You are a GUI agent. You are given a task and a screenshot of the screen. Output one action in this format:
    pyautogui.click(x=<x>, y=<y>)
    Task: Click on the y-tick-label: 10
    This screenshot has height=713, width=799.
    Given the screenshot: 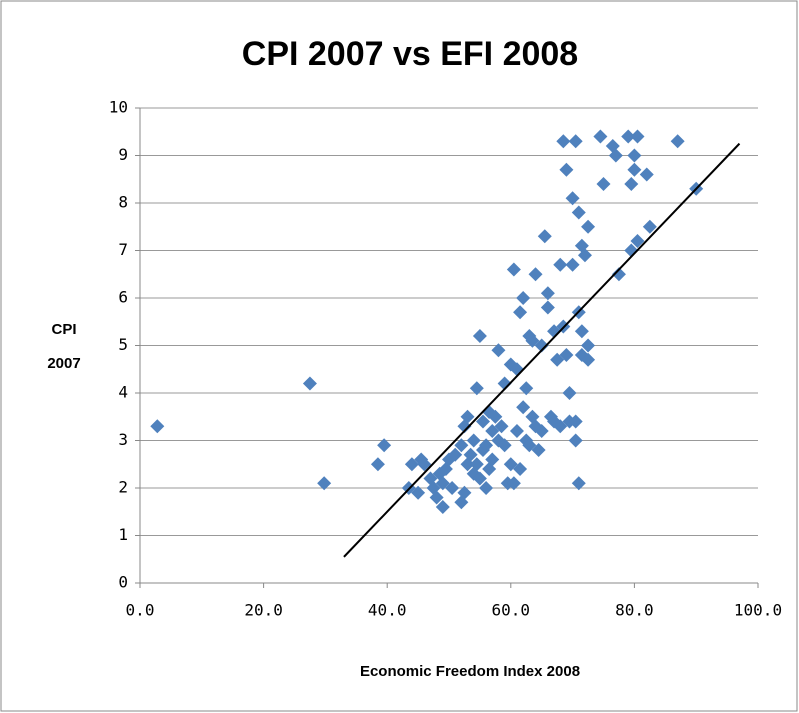 What is the action you would take?
    pyautogui.click(x=118, y=107)
    